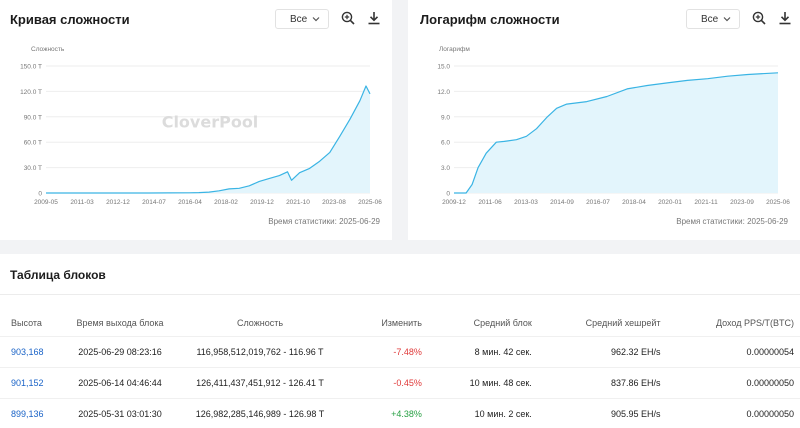 The image size is (800, 428). I want to click on difficulty-change: -0.45%, so click(389, 382).